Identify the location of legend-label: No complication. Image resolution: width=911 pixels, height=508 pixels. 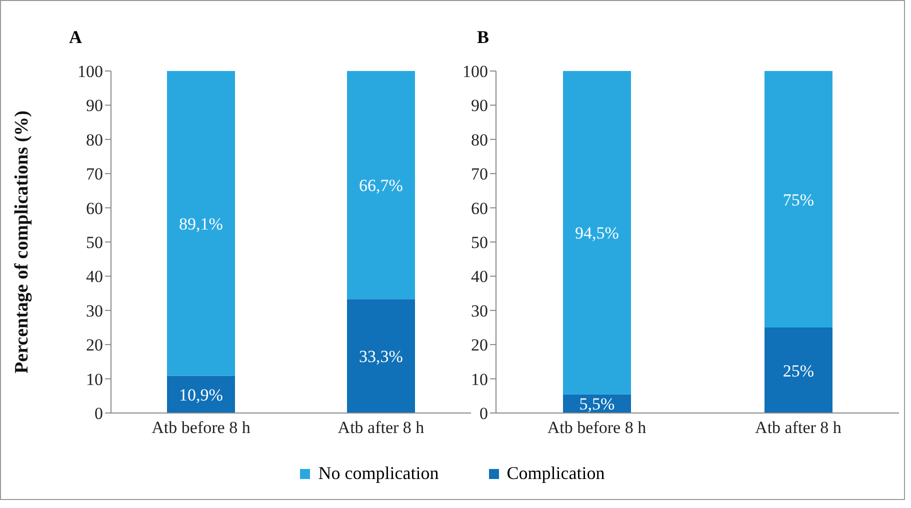
(378, 473).